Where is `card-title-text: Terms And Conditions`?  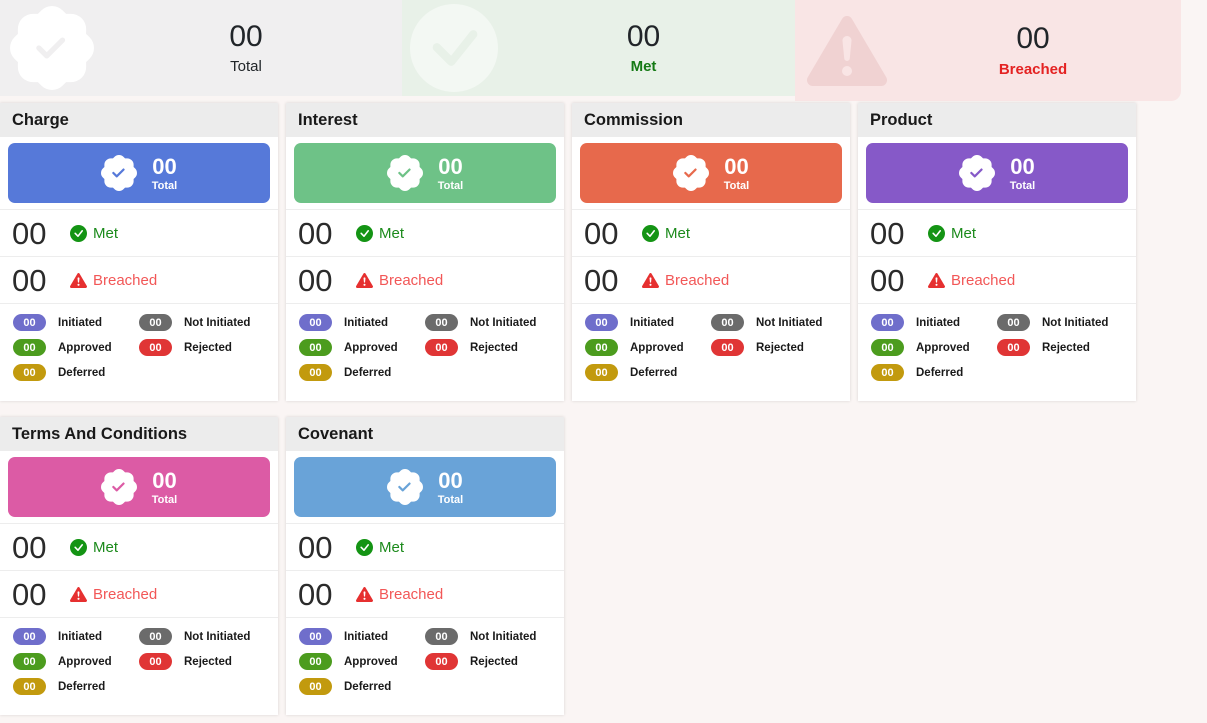 card-title-text: Terms And Conditions is located at coordinates (100, 434).